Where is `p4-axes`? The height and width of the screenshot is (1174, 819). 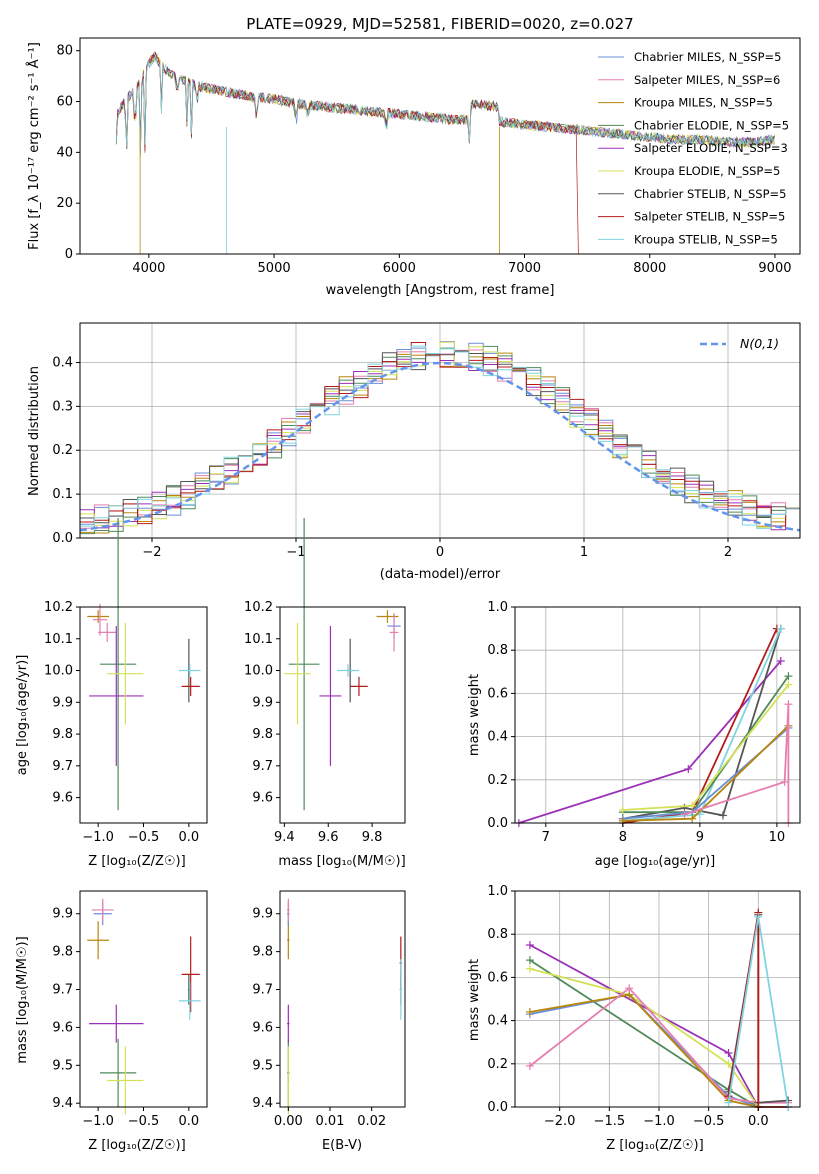 p4-axes is located at coordinates (342, 715).